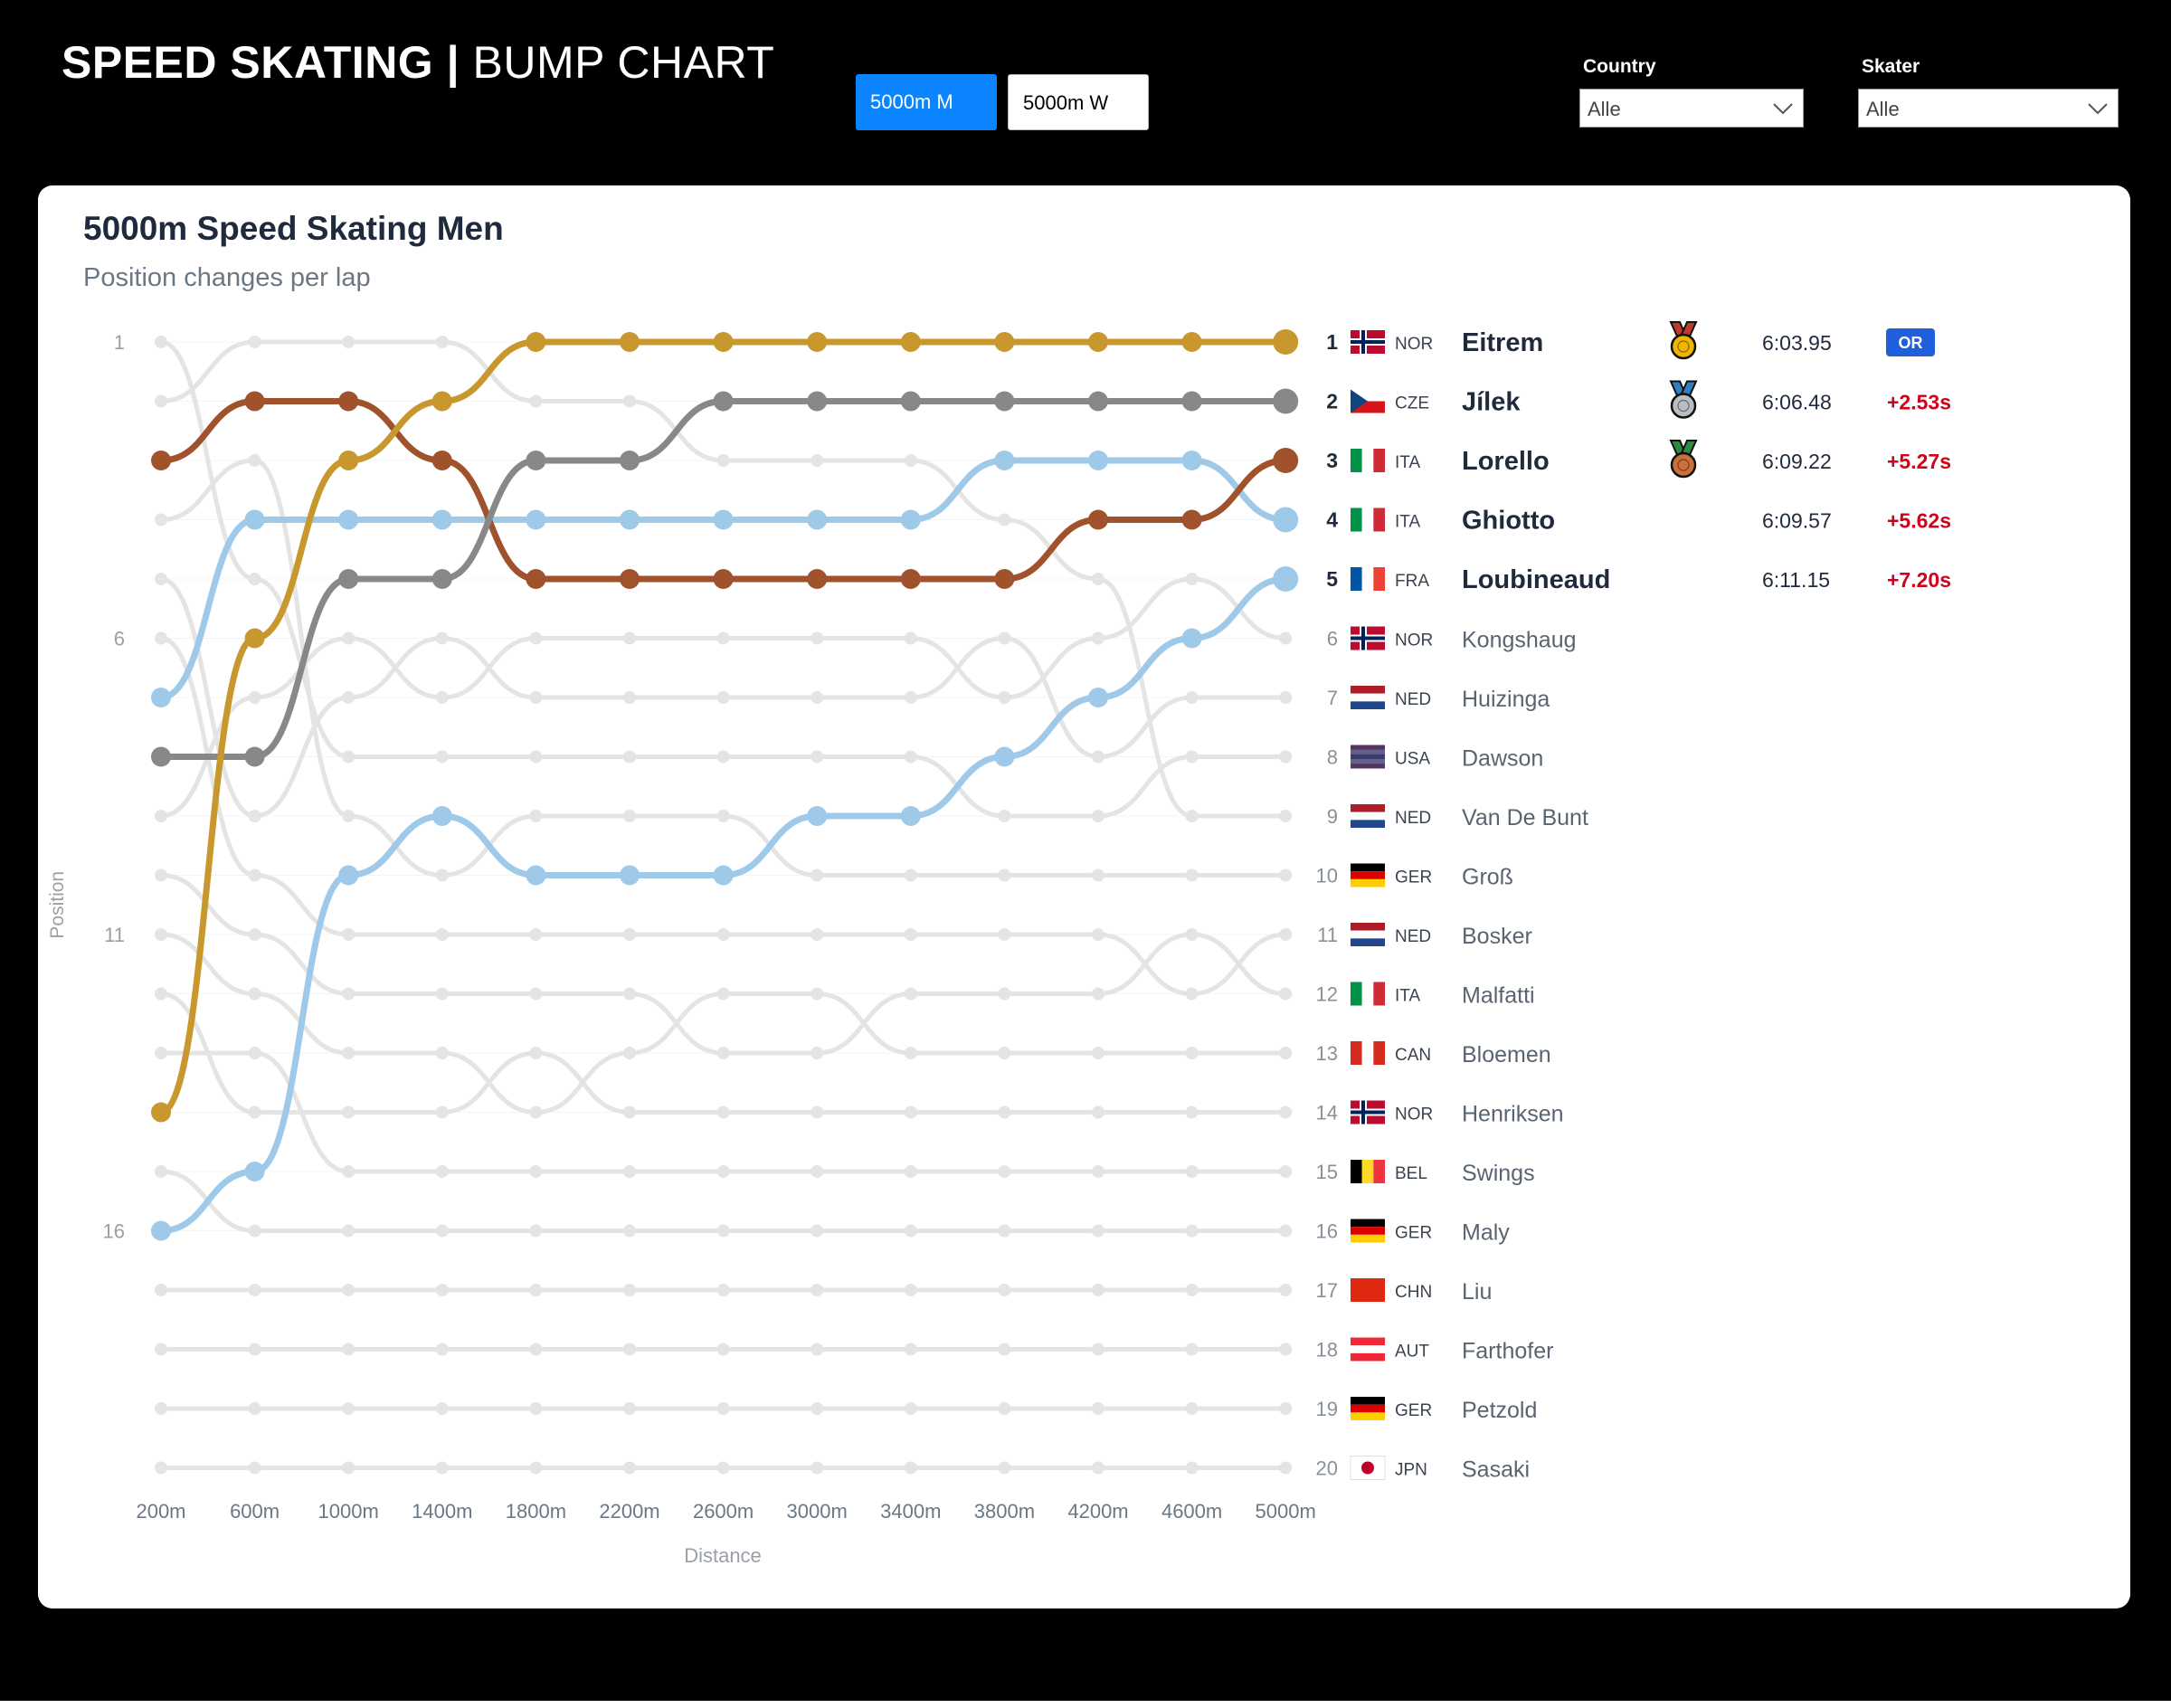  Describe the element at coordinates (723, 1053) in the screenshot. I see `series-line-henriksen` at that location.